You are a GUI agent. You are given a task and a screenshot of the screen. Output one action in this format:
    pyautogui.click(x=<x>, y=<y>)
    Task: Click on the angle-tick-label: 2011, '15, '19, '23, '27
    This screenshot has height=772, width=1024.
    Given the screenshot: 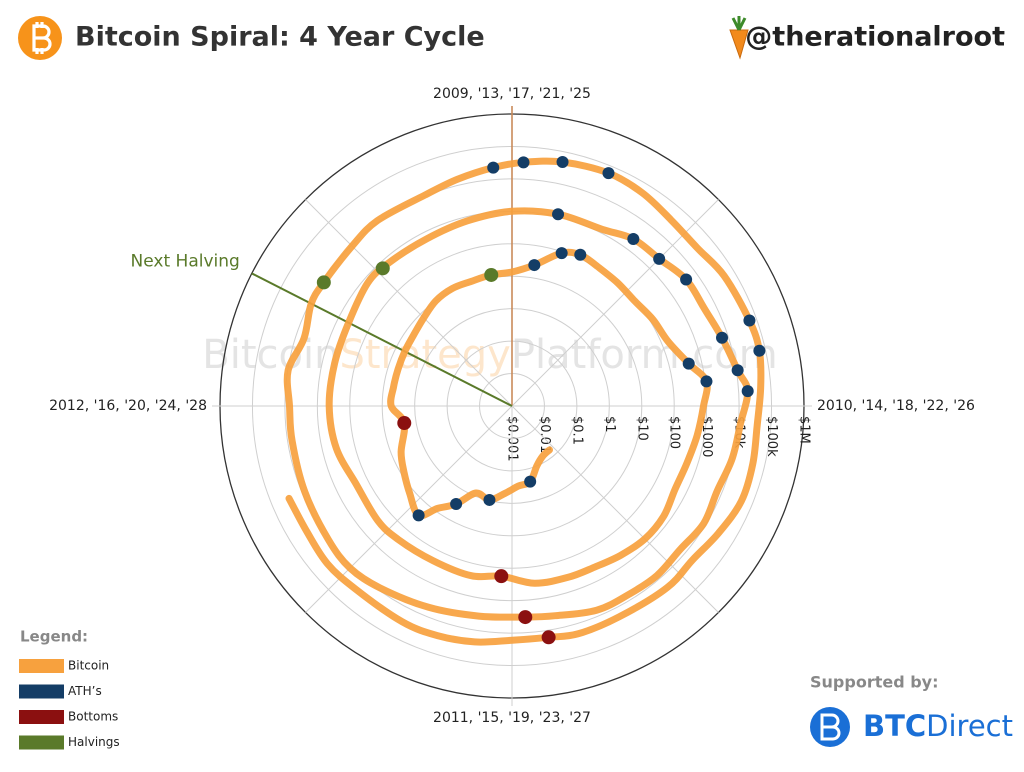 What is the action you would take?
    pyautogui.click(x=512, y=718)
    